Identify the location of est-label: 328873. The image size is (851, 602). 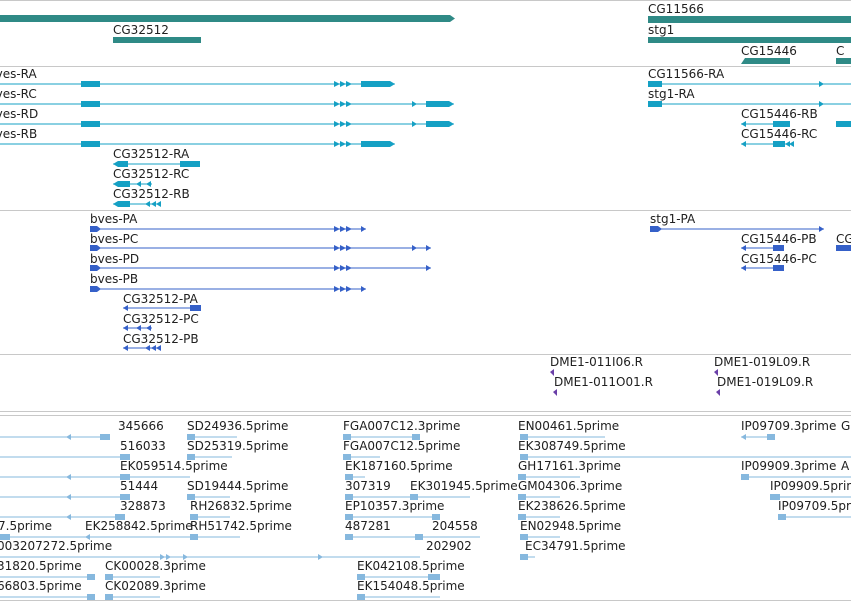
(143, 506).